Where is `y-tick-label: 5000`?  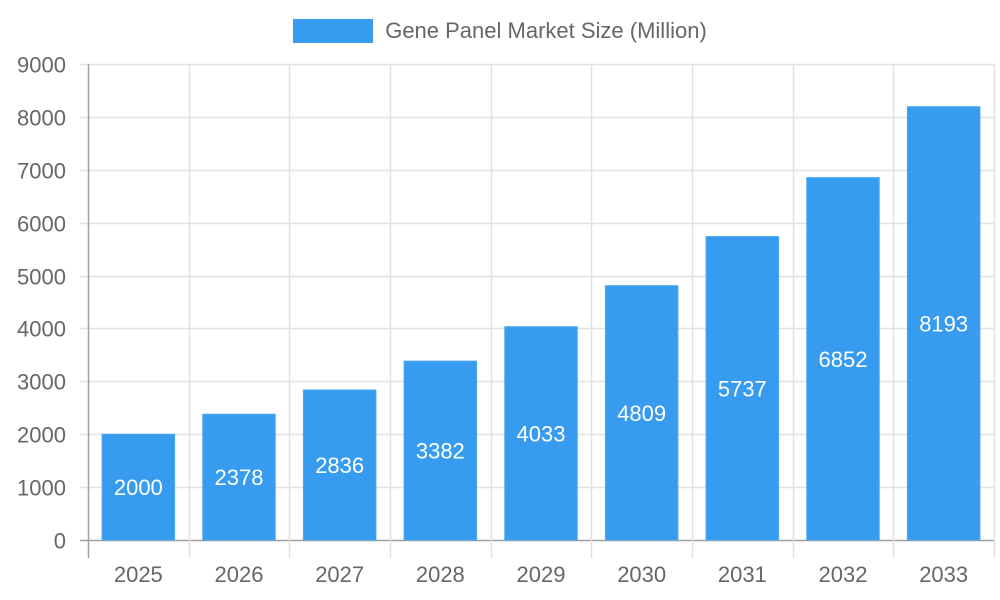 y-tick-label: 5000 is located at coordinates (41, 277).